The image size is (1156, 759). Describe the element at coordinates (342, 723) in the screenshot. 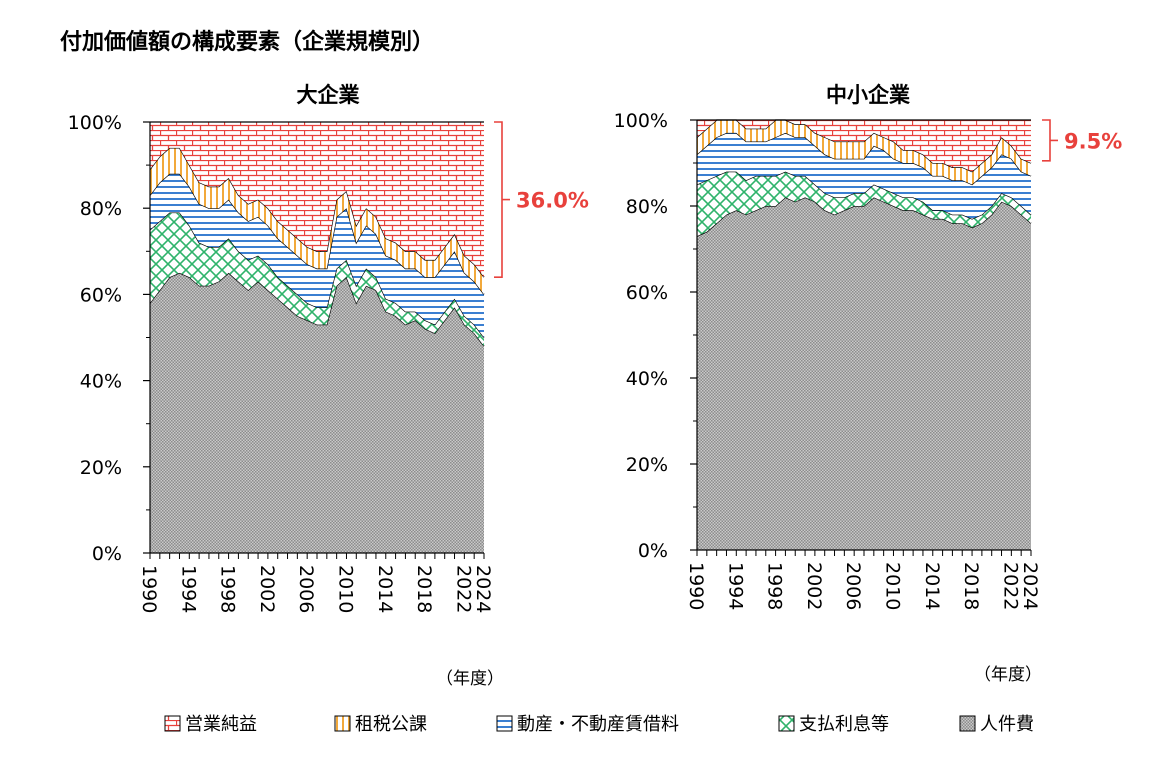

I see `legend-swatch-sozei` at that location.